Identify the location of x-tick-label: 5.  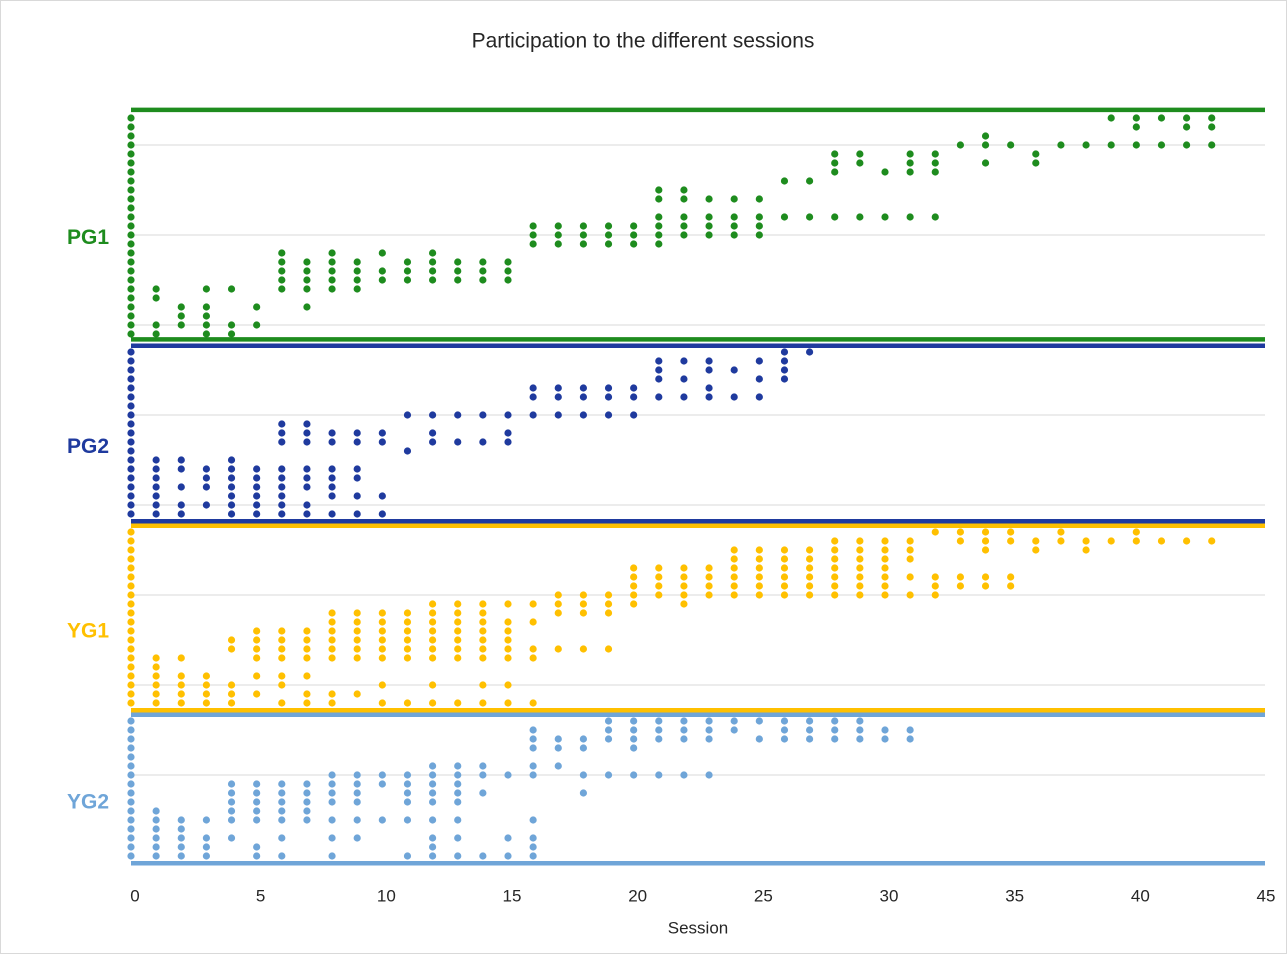
(260, 895).